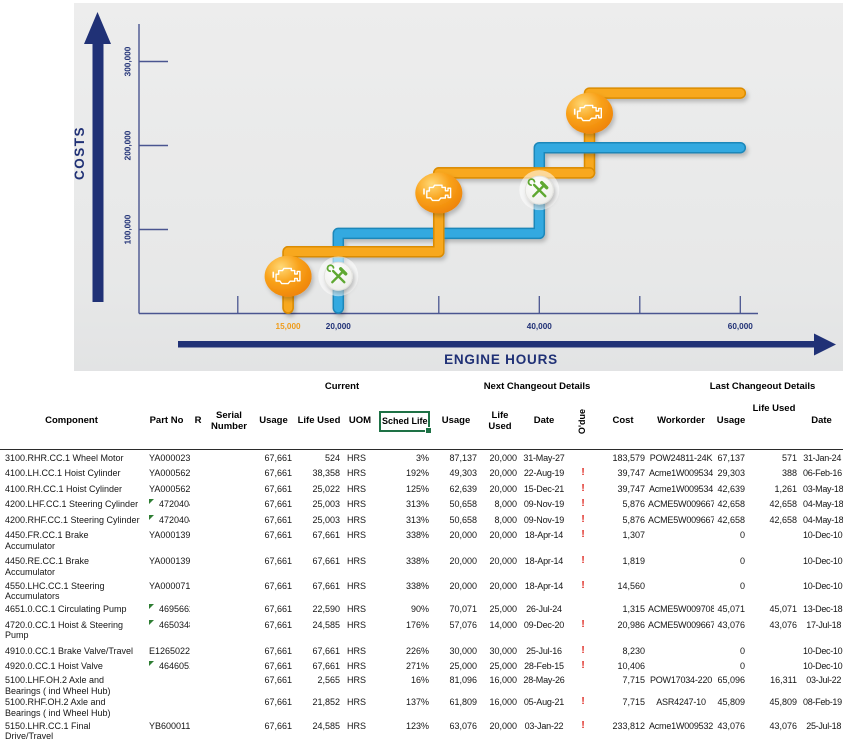  I want to click on cell-next-usage: 57,076, so click(463, 624).